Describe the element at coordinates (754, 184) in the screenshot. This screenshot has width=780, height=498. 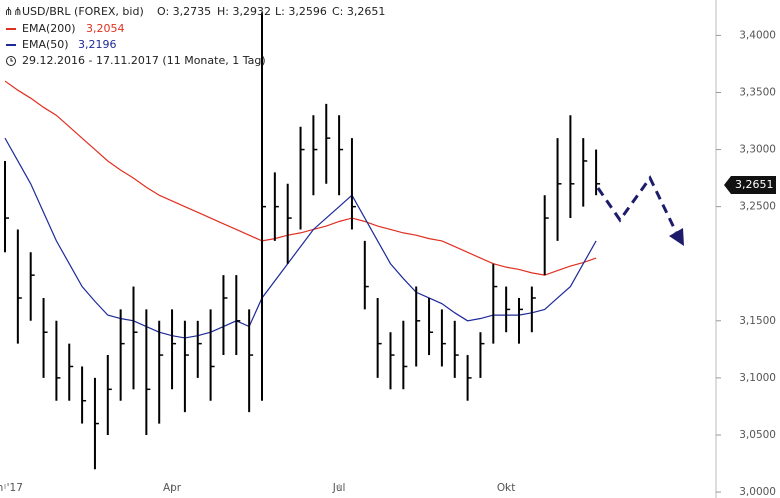
I see `price-label: 3,2651` at that location.